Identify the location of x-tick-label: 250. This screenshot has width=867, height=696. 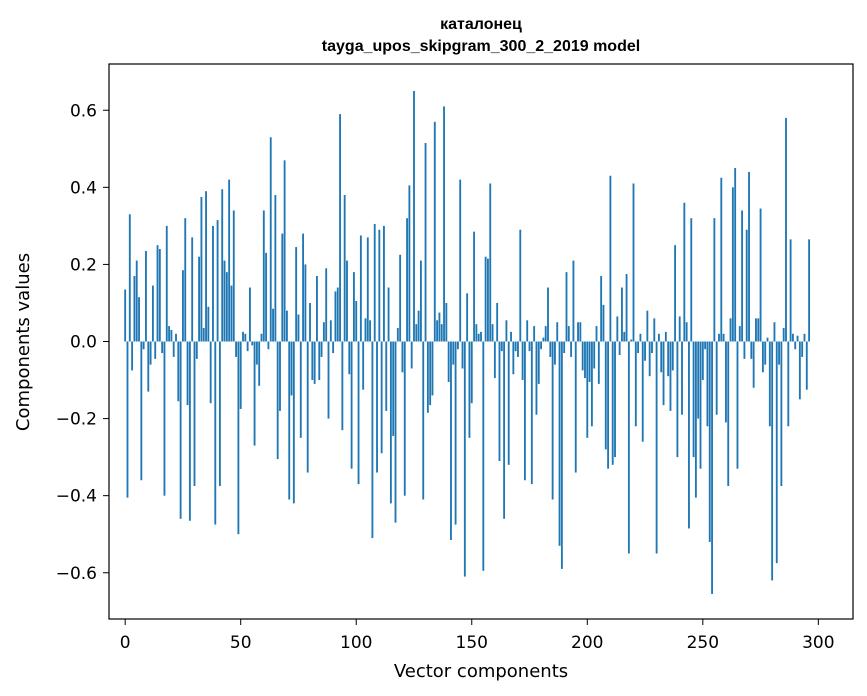
(703, 643).